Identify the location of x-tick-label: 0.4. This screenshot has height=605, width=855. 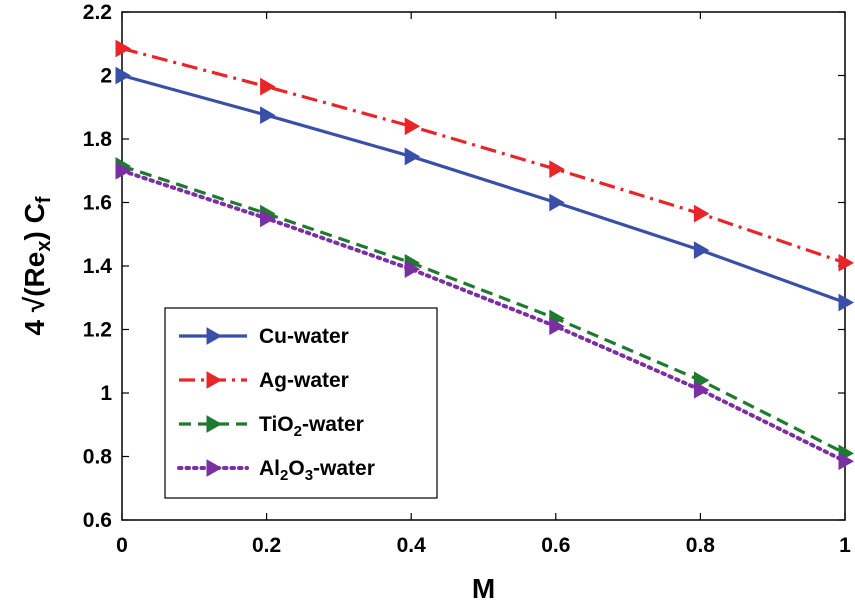
(412, 545).